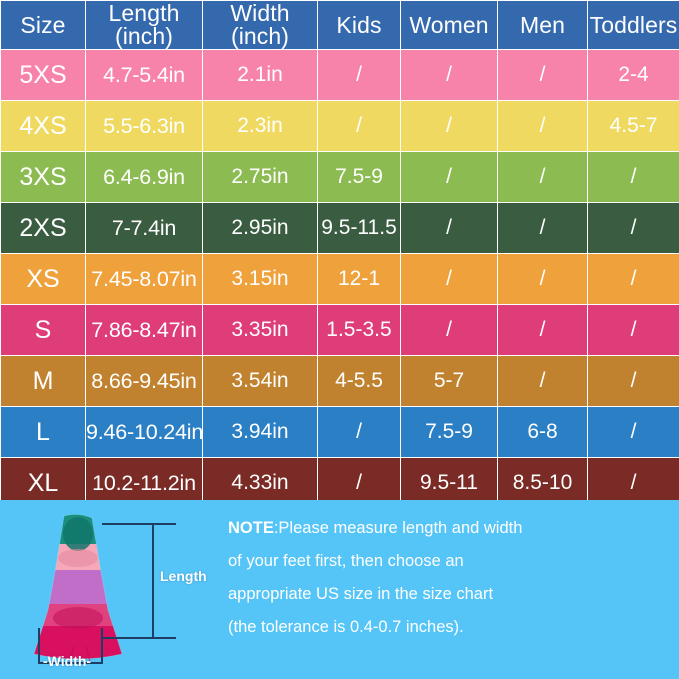 This screenshot has height=679, width=679. What do you see at coordinates (260, 330) in the screenshot?
I see `cell-width: 3.35in` at bounding box center [260, 330].